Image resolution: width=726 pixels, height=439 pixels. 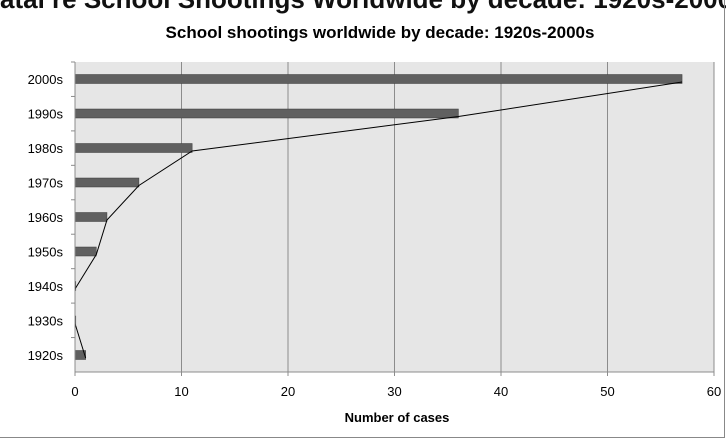 What do you see at coordinates (266, 113) in the screenshot?
I see `bar-1990s` at bounding box center [266, 113].